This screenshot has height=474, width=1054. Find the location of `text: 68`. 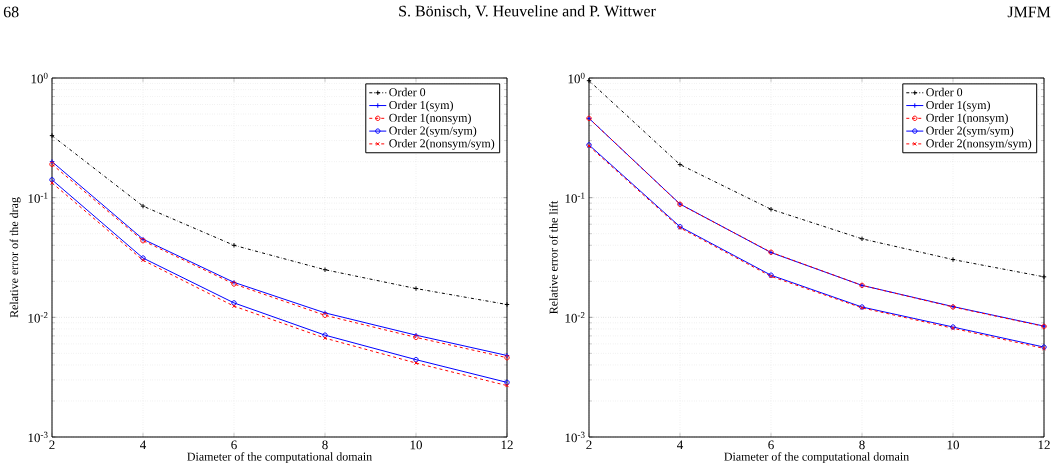

text: 68 is located at coordinates (11, 12).